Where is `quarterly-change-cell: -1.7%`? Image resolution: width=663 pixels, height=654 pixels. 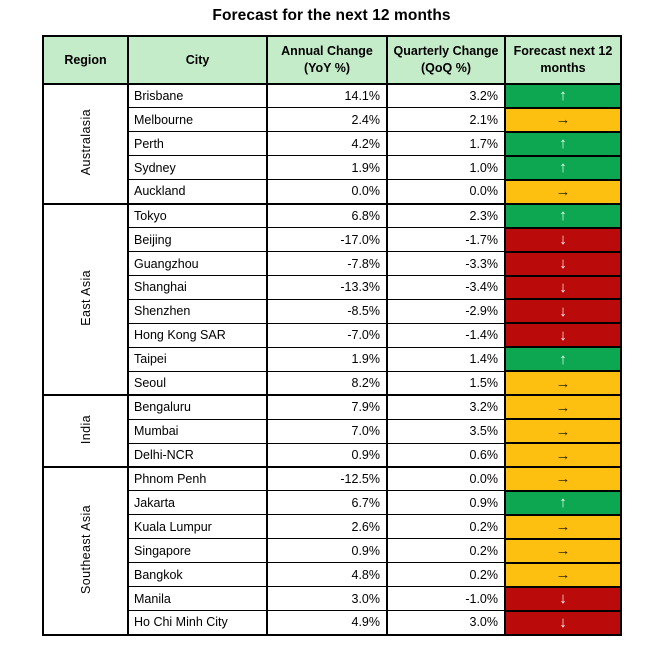 quarterly-change-cell: -1.7% is located at coordinates (446, 240).